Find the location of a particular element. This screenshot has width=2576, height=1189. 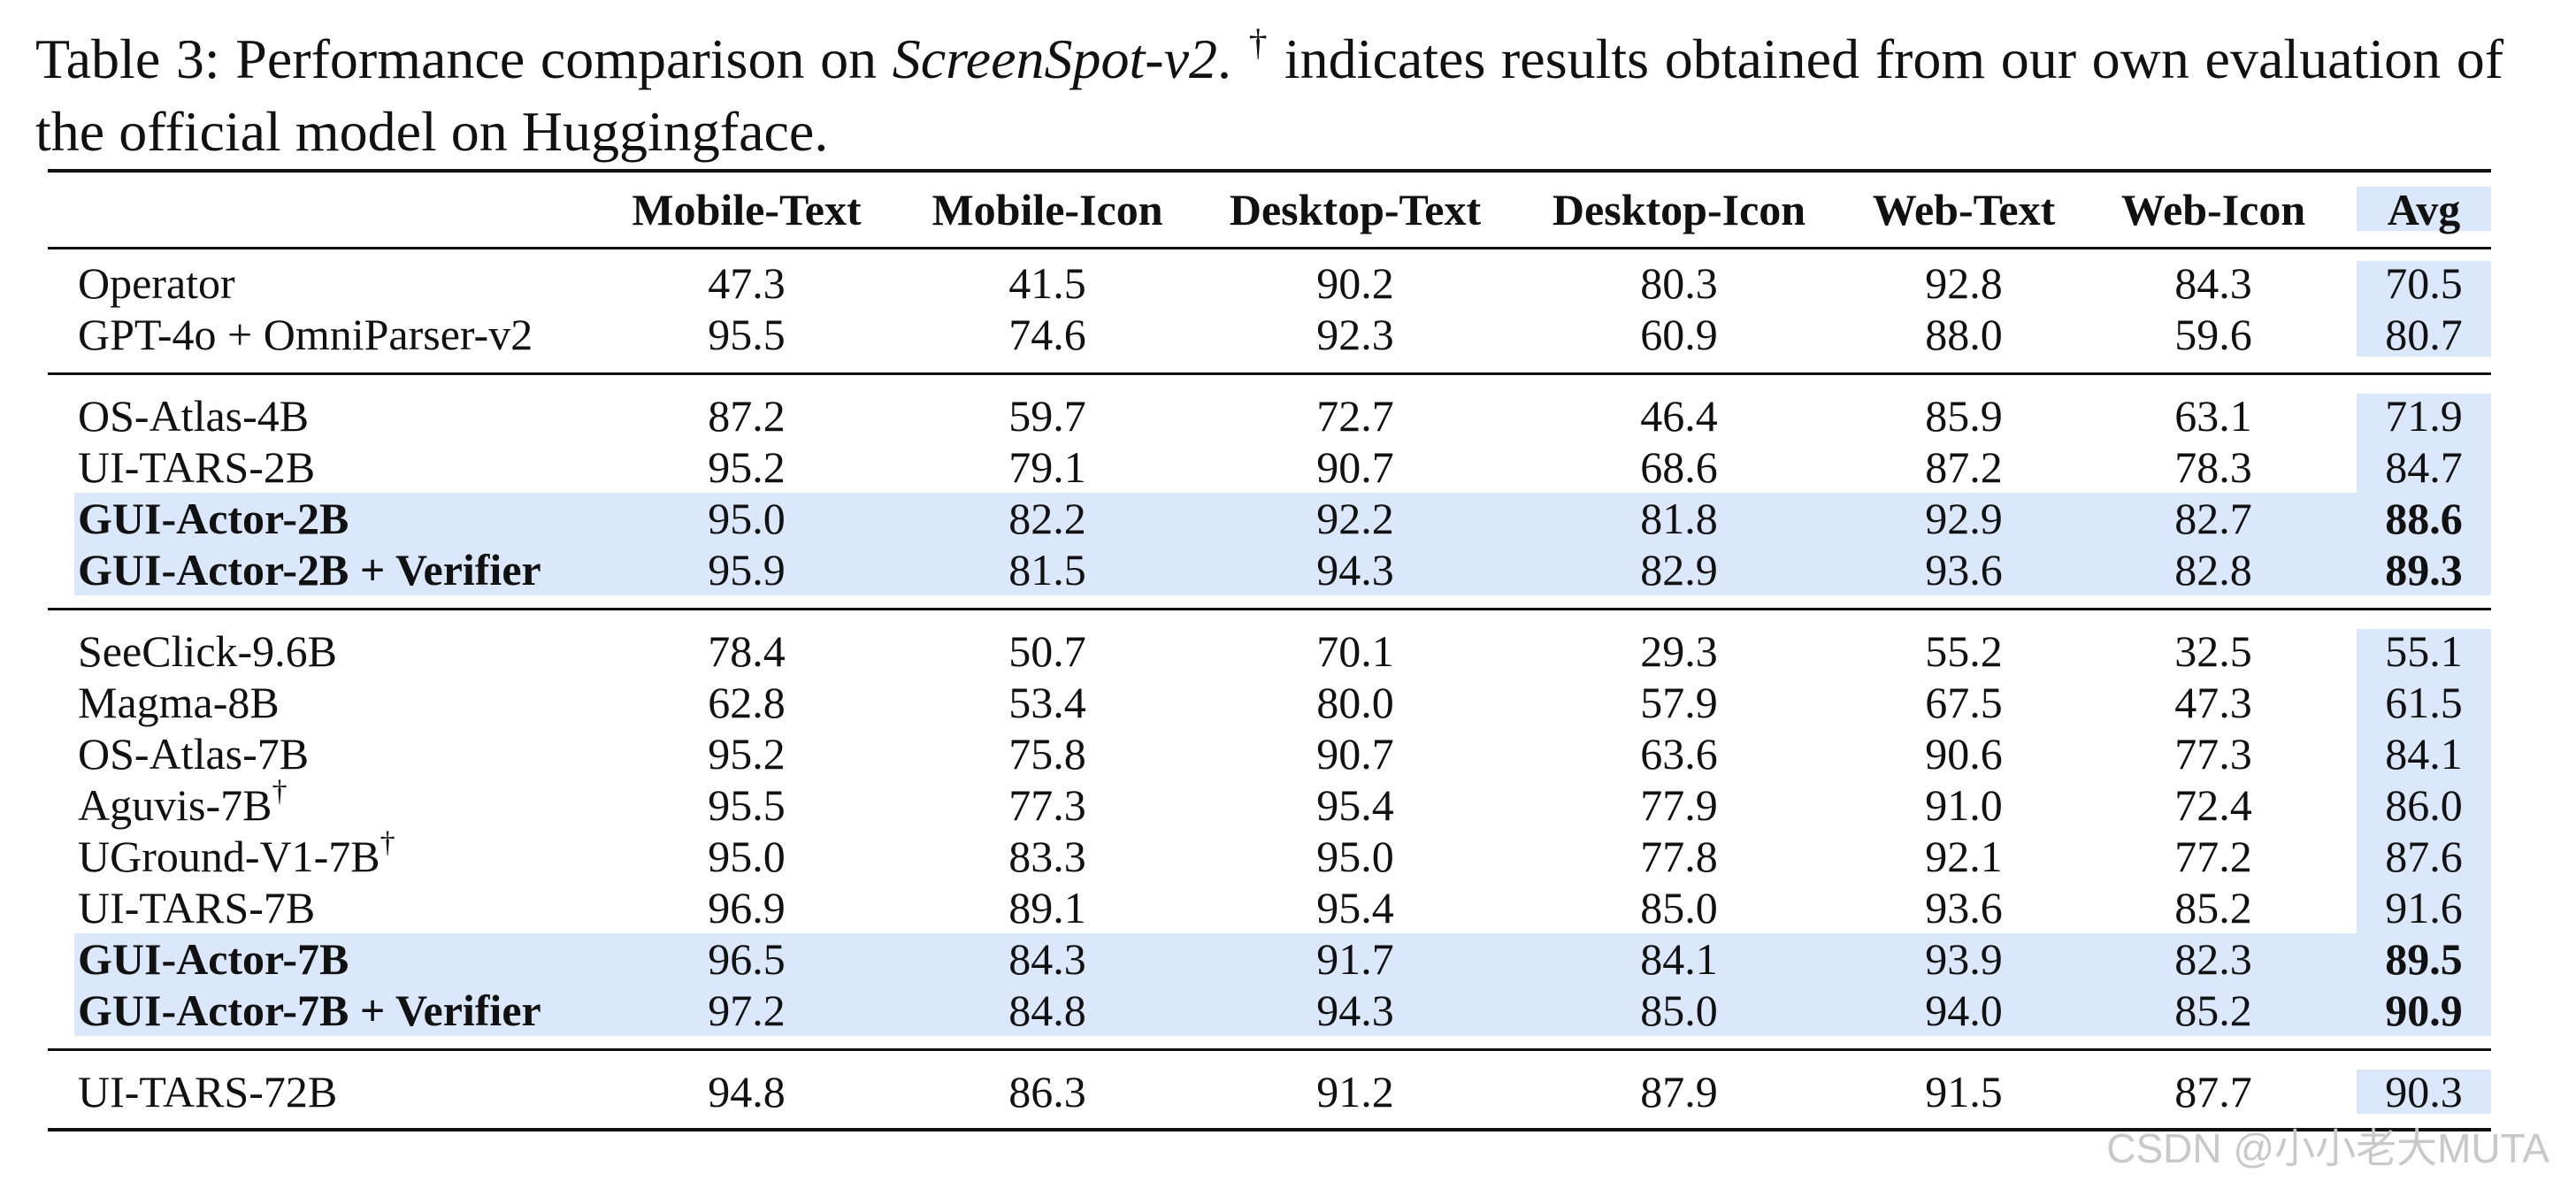

score-value: 60.9 is located at coordinates (1679, 334).